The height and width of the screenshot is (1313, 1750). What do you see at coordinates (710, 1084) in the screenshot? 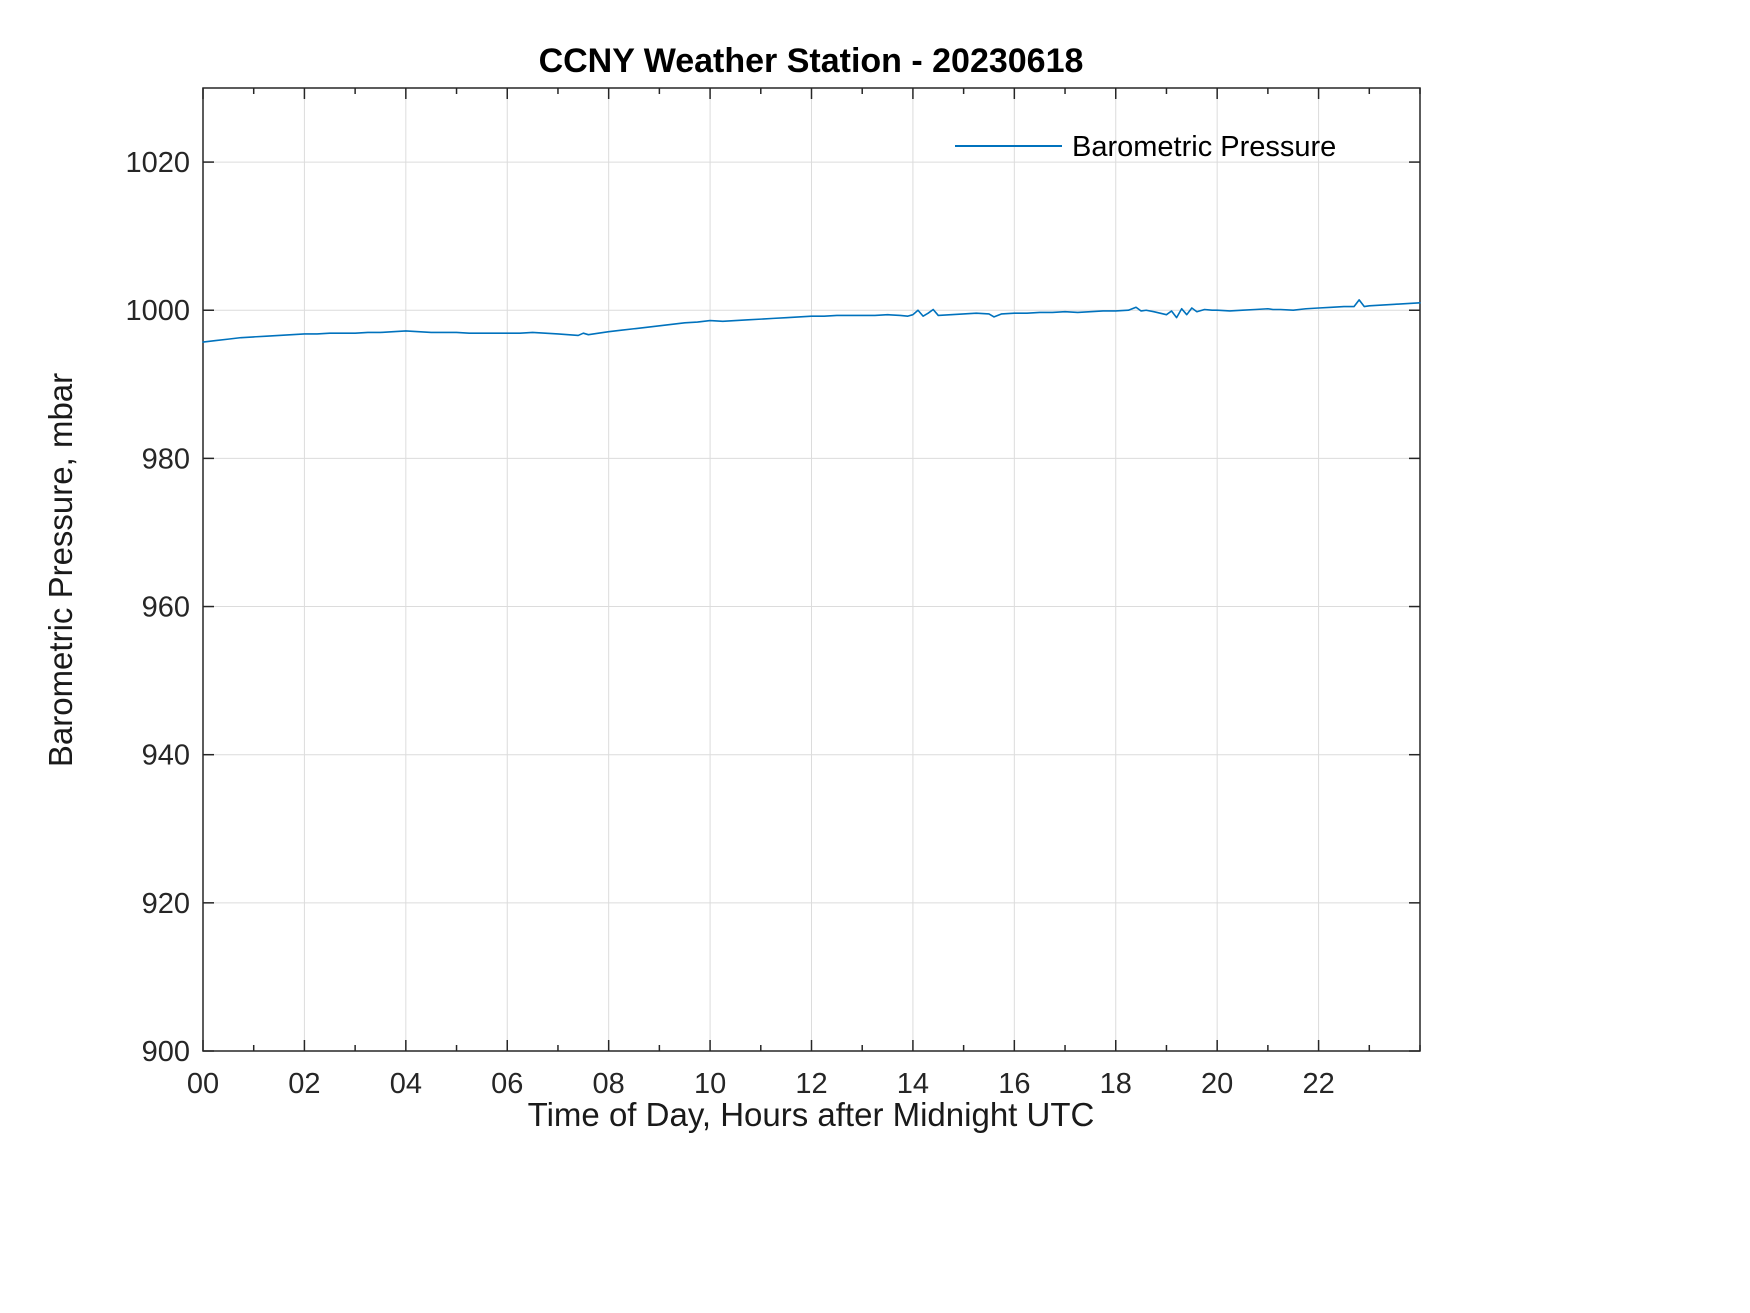
I see `x-tick-label: 10` at bounding box center [710, 1084].